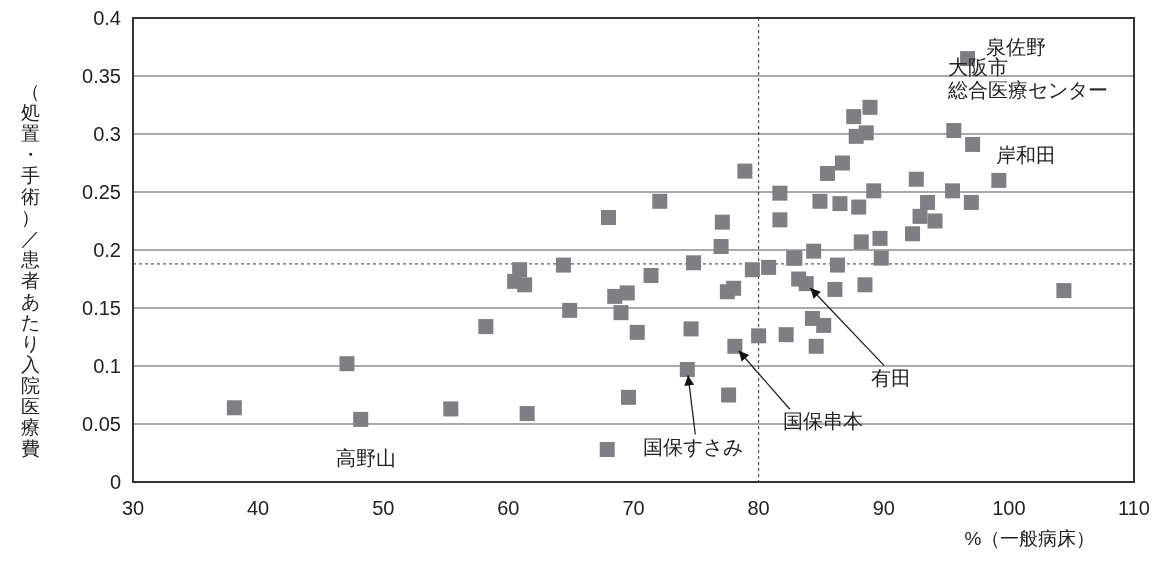 The width and height of the screenshot is (1160, 563). What do you see at coordinates (115, 482) in the screenshot?
I see `y-tick-label: 0` at bounding box center [115, 482].